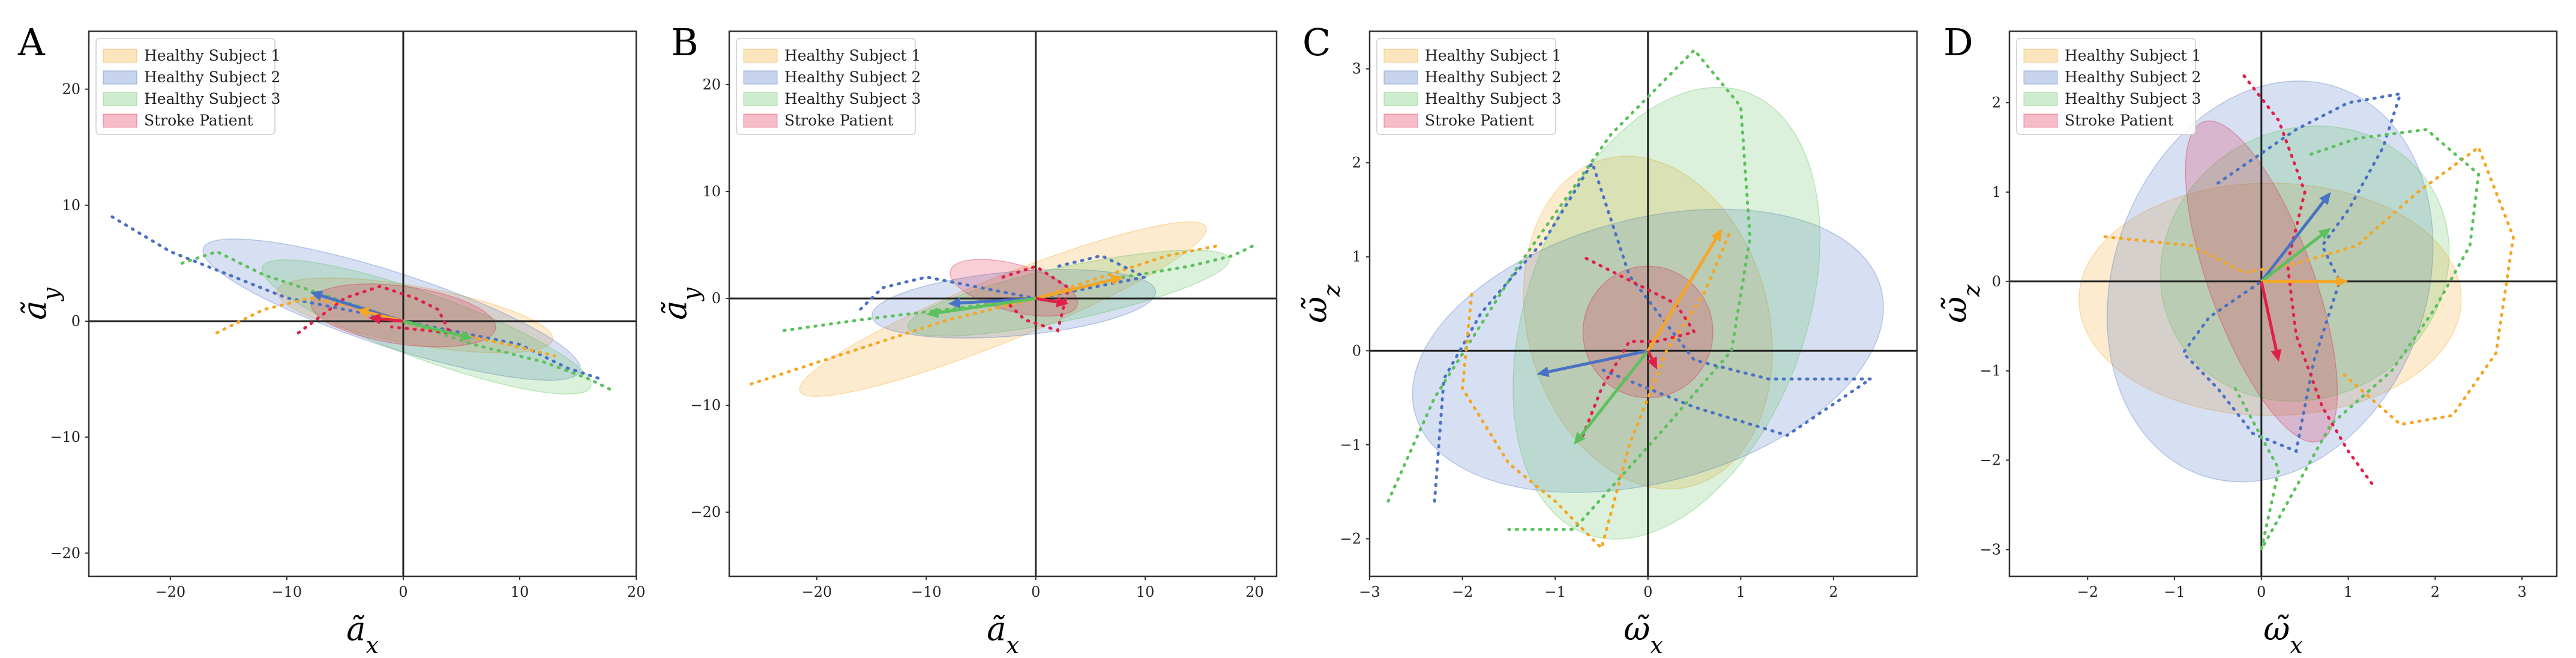 The width and height of the screenshot is (2576, 658). I want to click on x-tick-label: 1, so click(2348, 592).